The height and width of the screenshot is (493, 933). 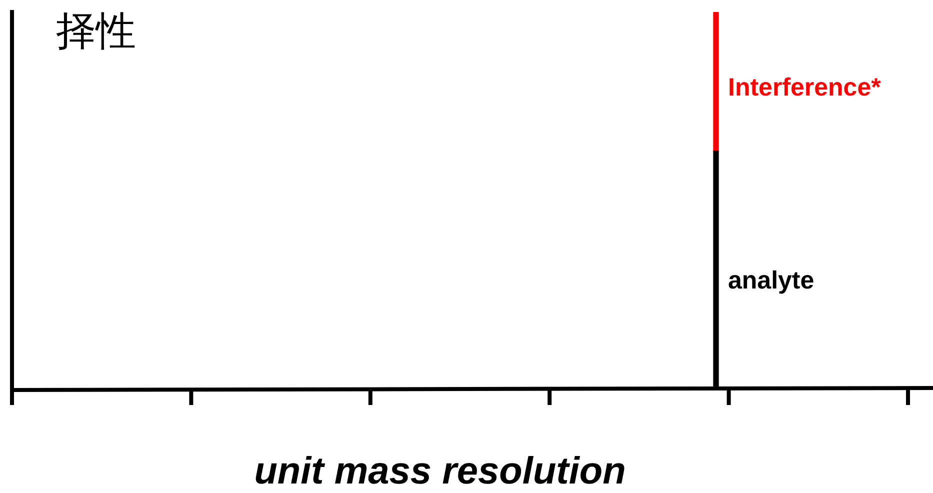 What do you see at coordinates (805, 87) in the screenshot?
I see `series-label: Interference*` at bounding box center [805, 87].